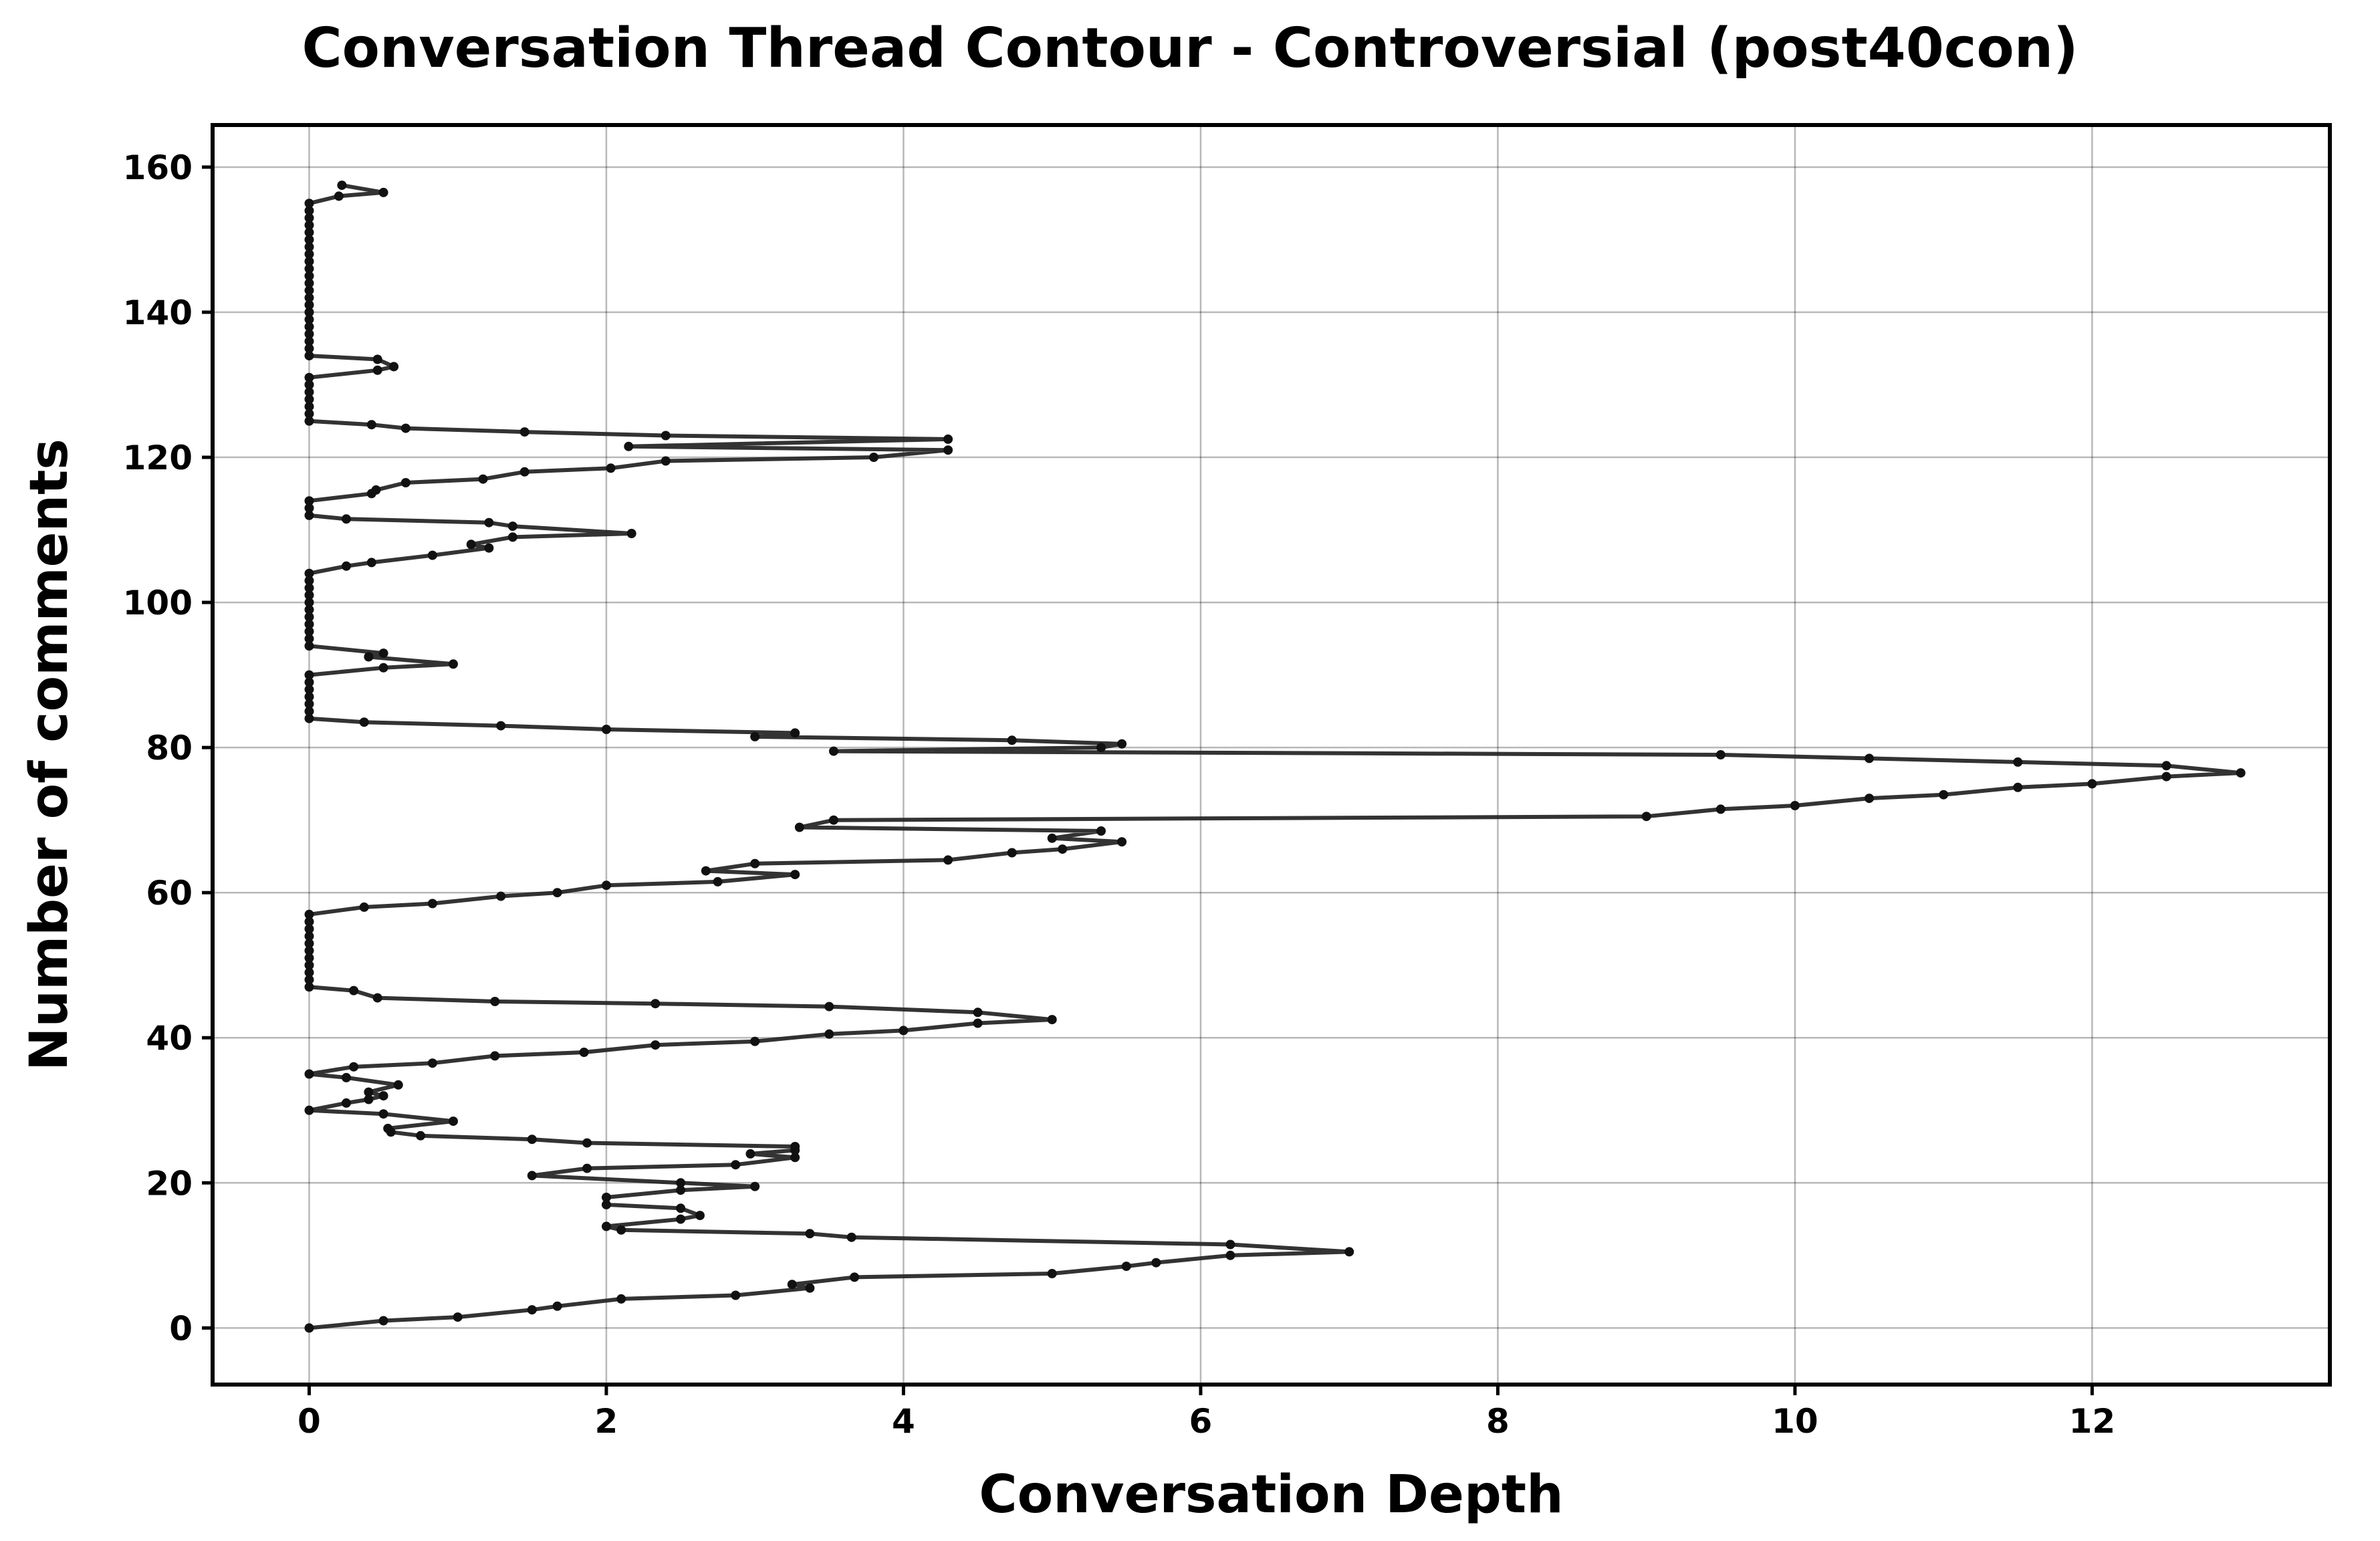 The height and width of the screenshot is (1541, 2380). I want to click on y-axis-label: Number of comments, so click(49, 755).